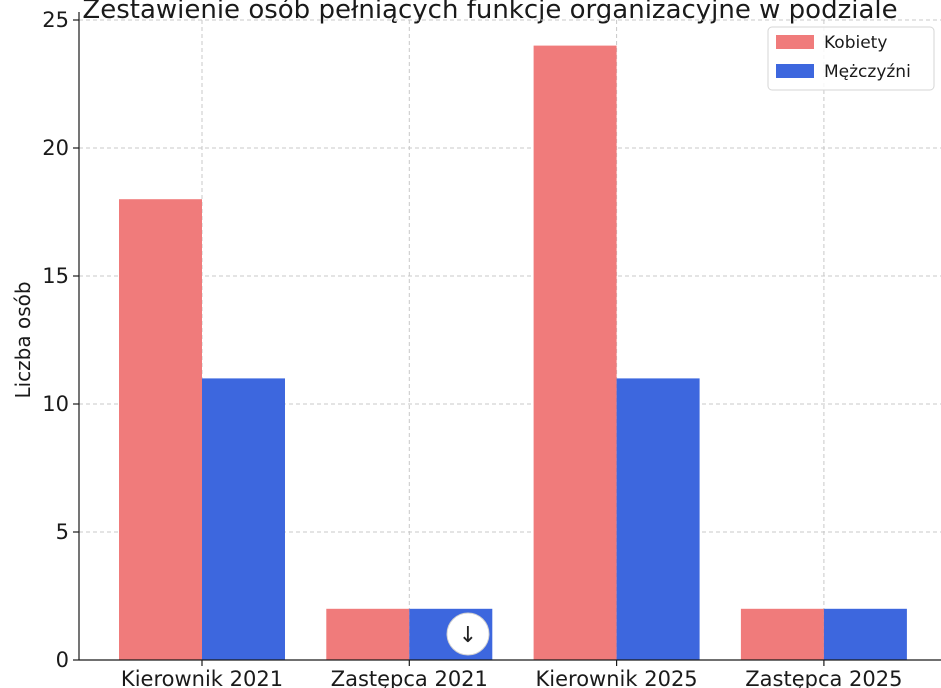 The height and width of the screenshot is (688, 941). I want to click on y-tick-label: 20, so click(55, 148).